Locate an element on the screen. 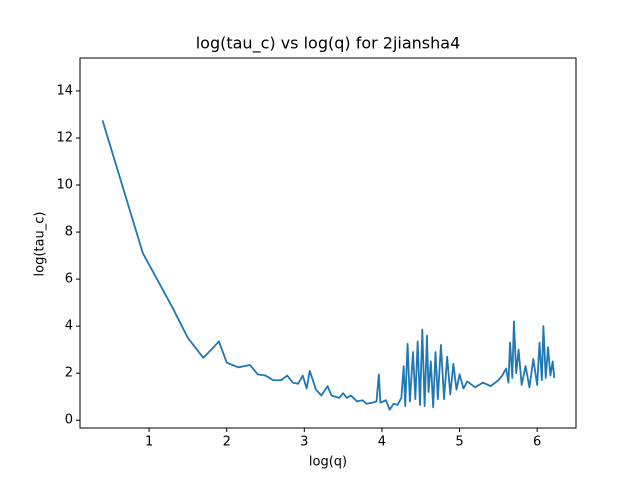 This screenshot has width=640, height=480. x-tick-label: 6 is located at coordinates (537, 442).